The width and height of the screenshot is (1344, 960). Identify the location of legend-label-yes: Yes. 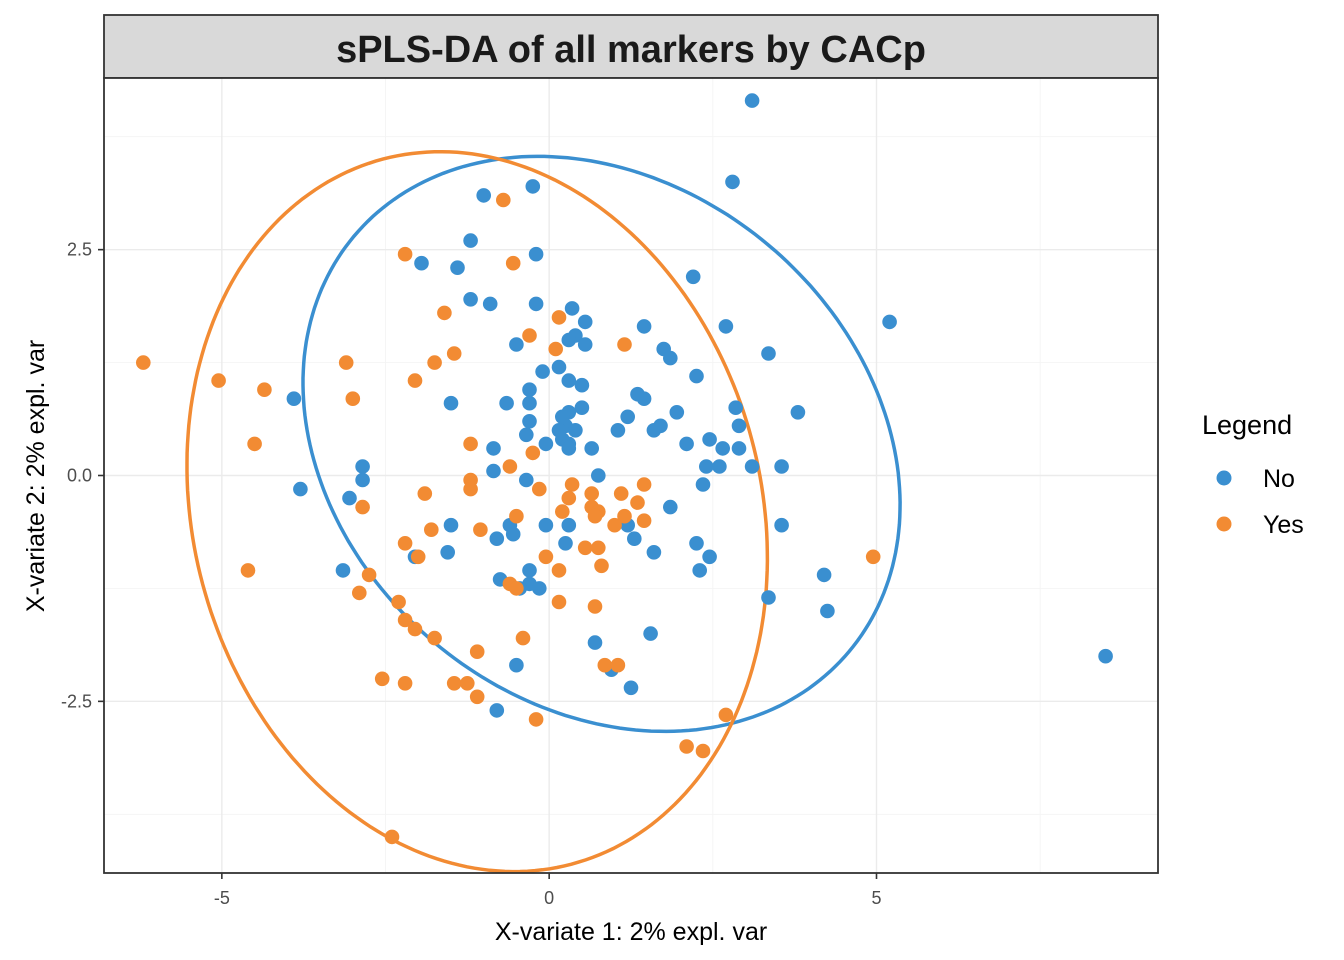
(1283, 525).